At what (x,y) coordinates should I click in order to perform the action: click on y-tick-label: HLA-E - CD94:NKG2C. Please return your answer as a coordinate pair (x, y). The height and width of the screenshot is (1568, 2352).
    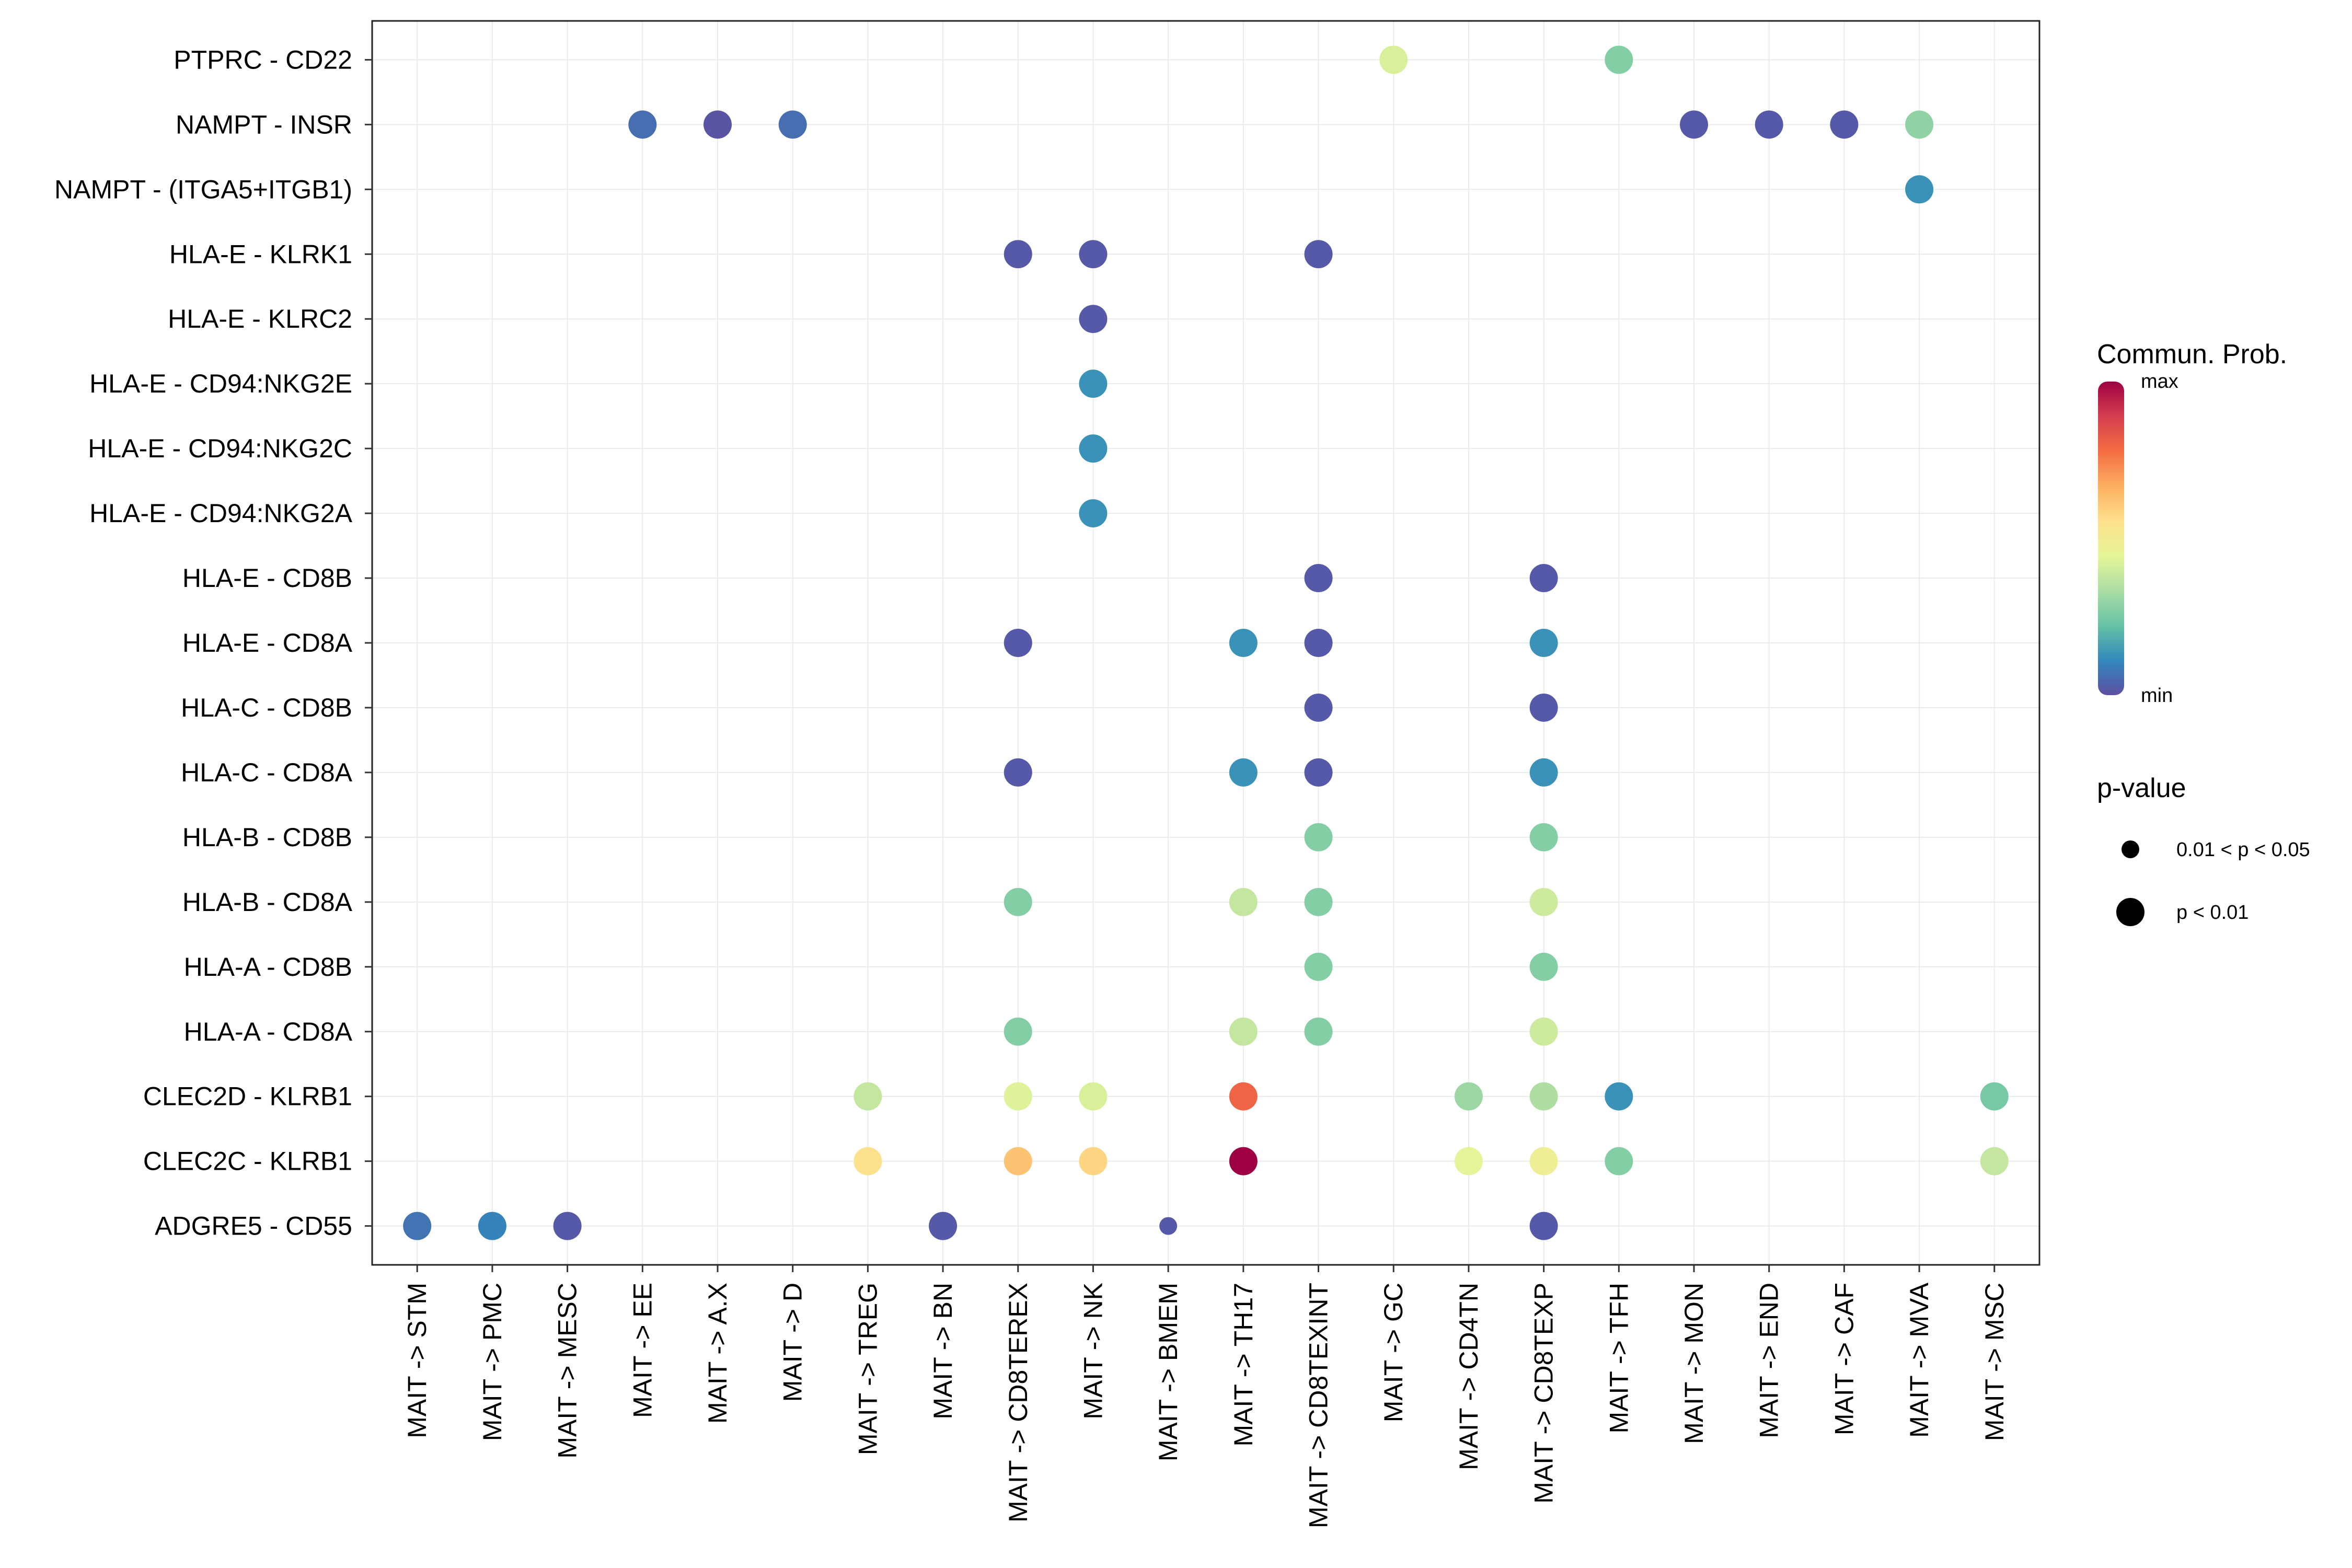
    Looking at the image, I should click on (220, 448).